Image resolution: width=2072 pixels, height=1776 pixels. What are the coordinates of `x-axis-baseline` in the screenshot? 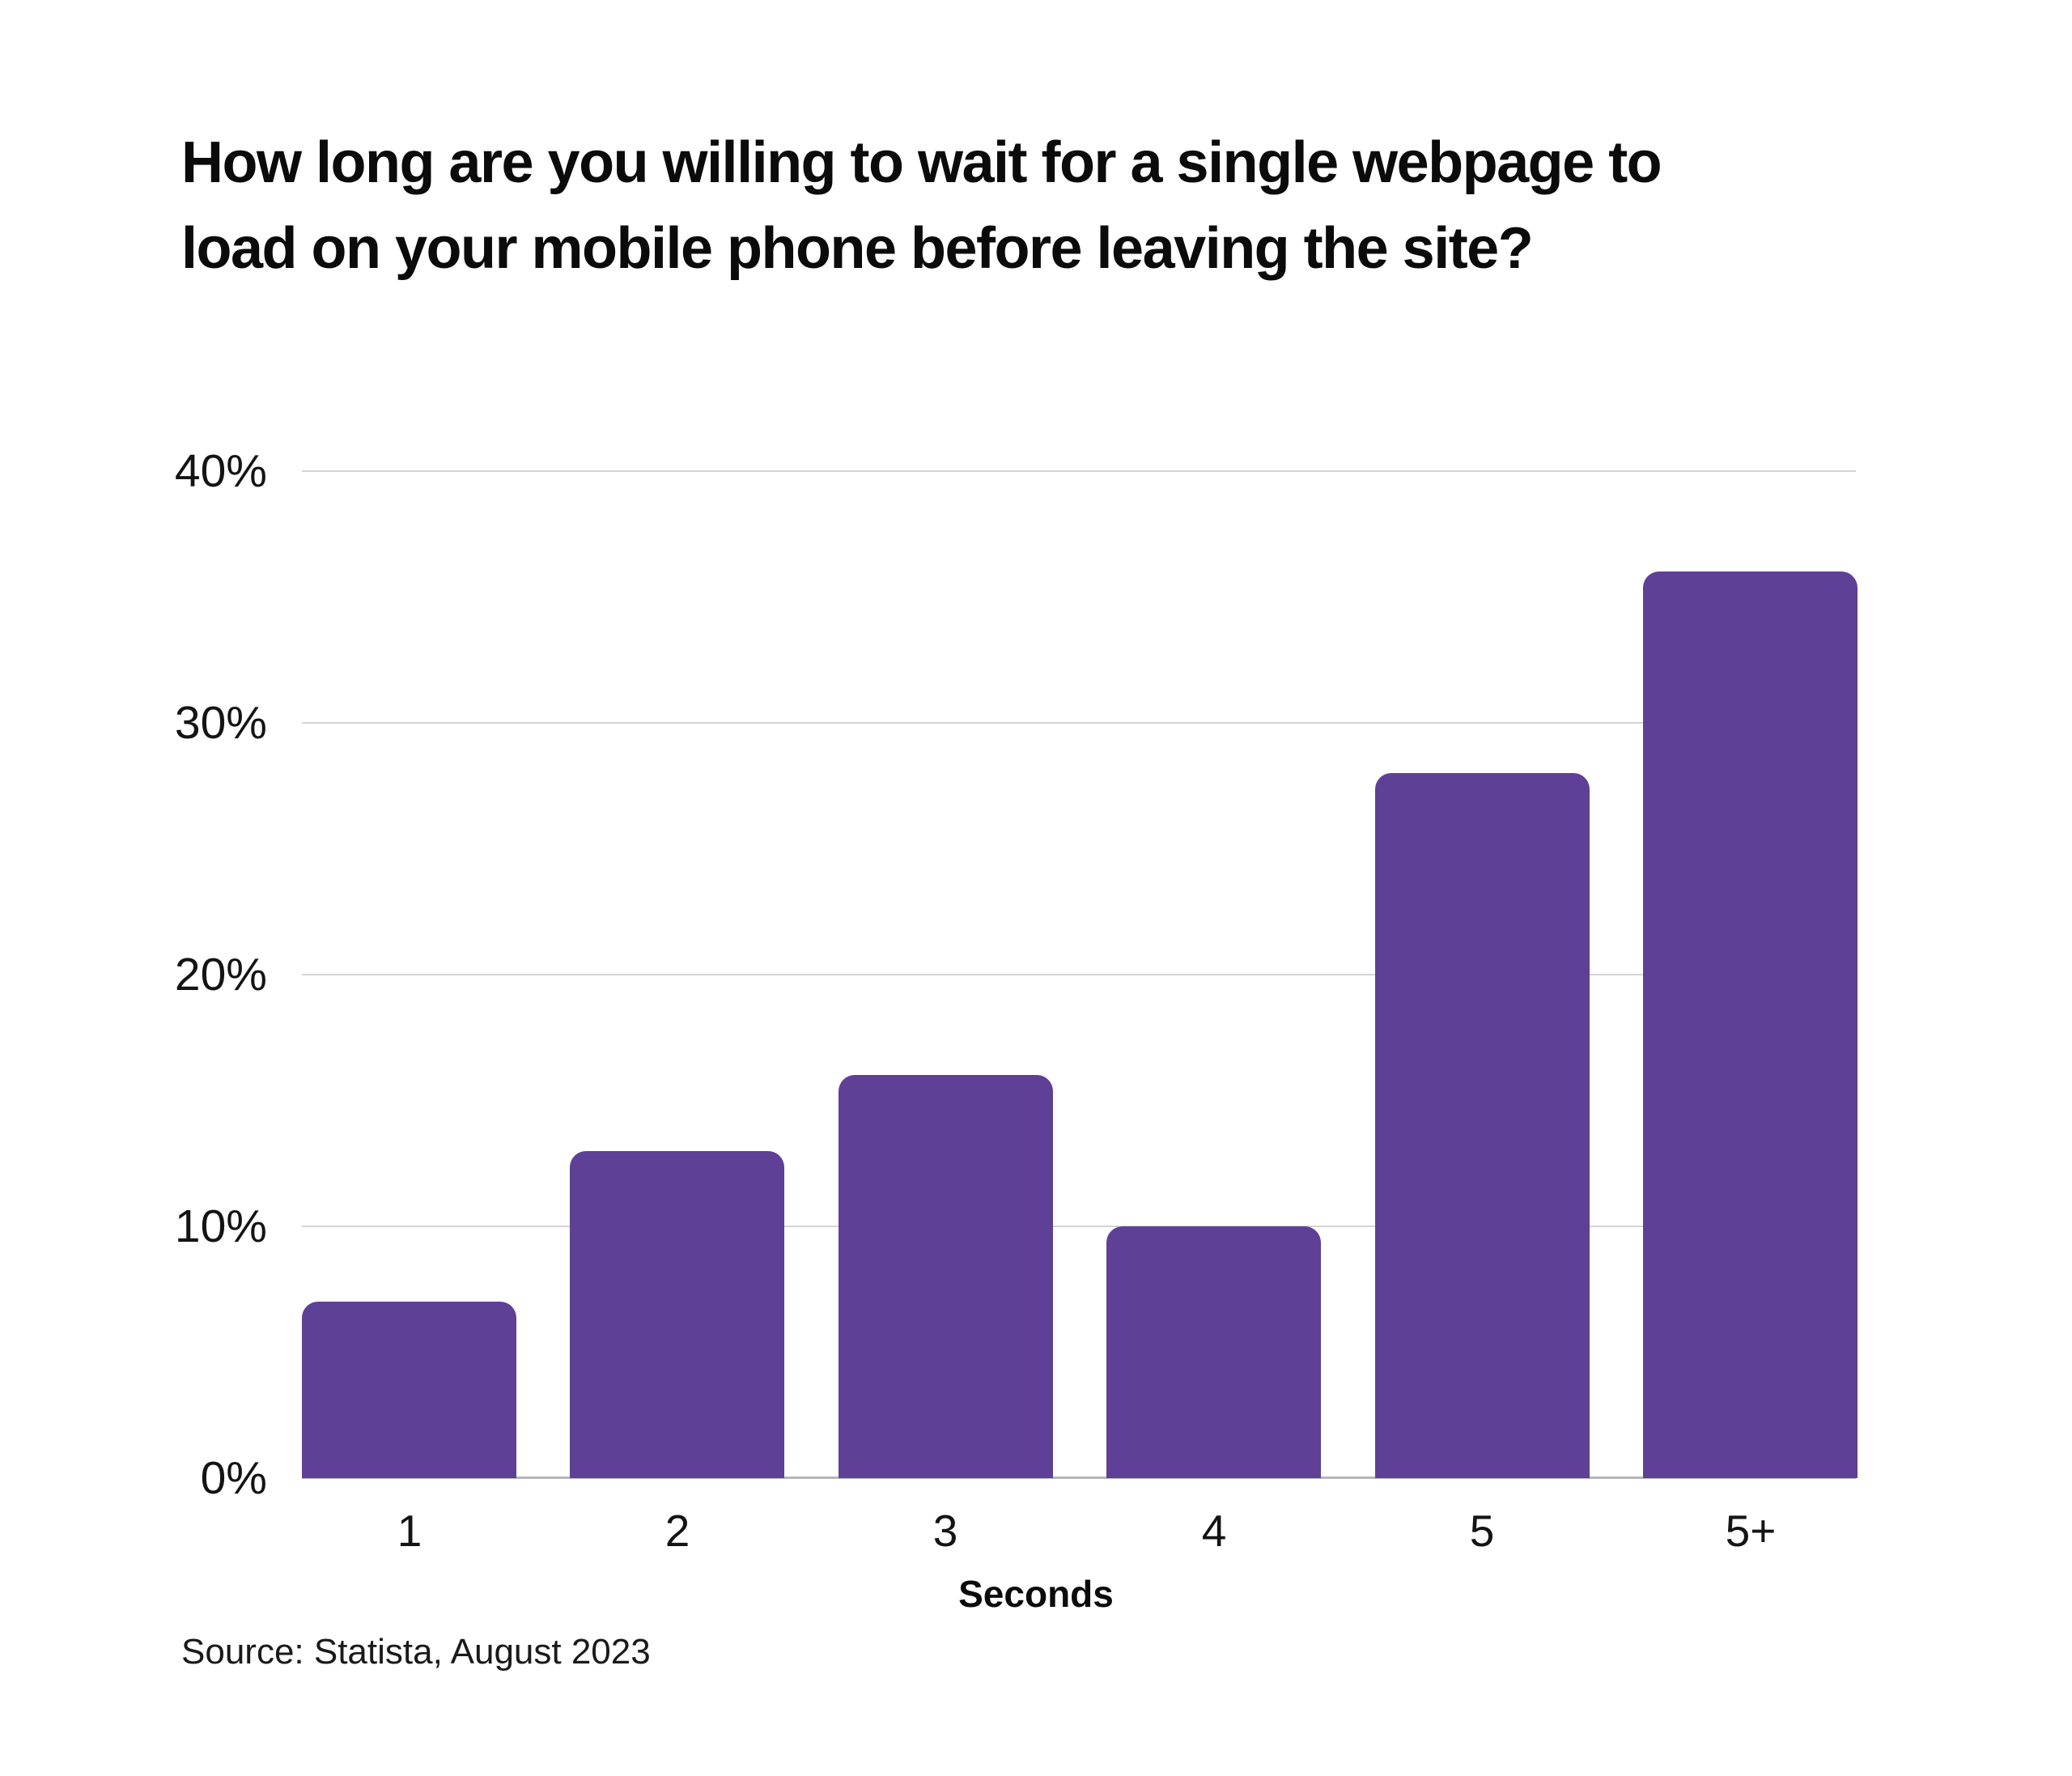 It's located at (1079, 1477).